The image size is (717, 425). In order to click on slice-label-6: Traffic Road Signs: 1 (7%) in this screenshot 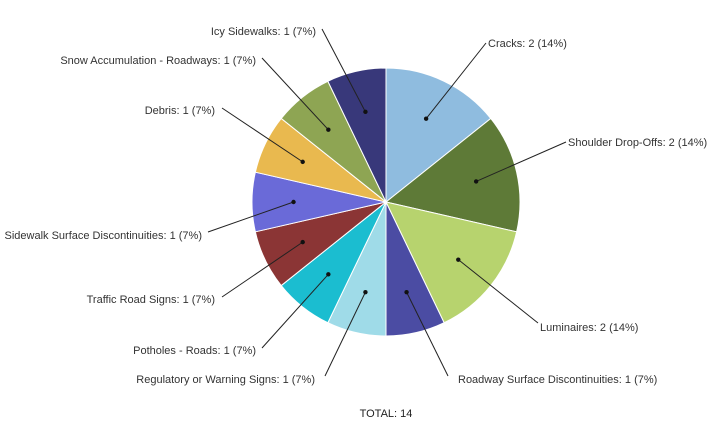, I will do `click(151, 300)`.